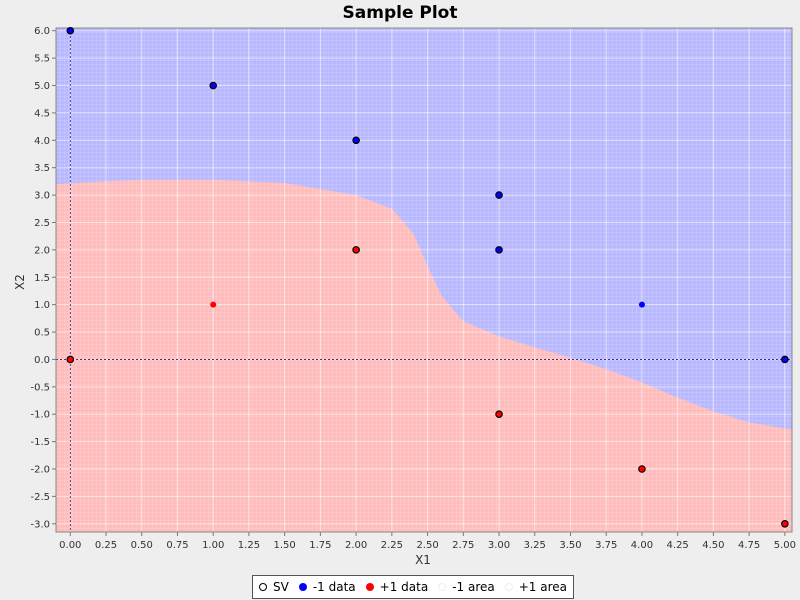 The height and width of the screenshot is (600, 800). Describe the element at coordinates (473, 587) in the screenshot. I see `legend-label: -1 area` at that location.